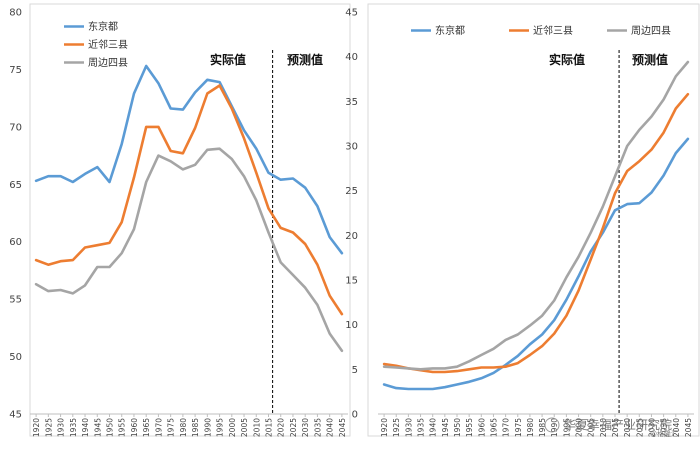 This screenshot has height=452, width=700. I want to click on wechat-icon, so click(552, 425).